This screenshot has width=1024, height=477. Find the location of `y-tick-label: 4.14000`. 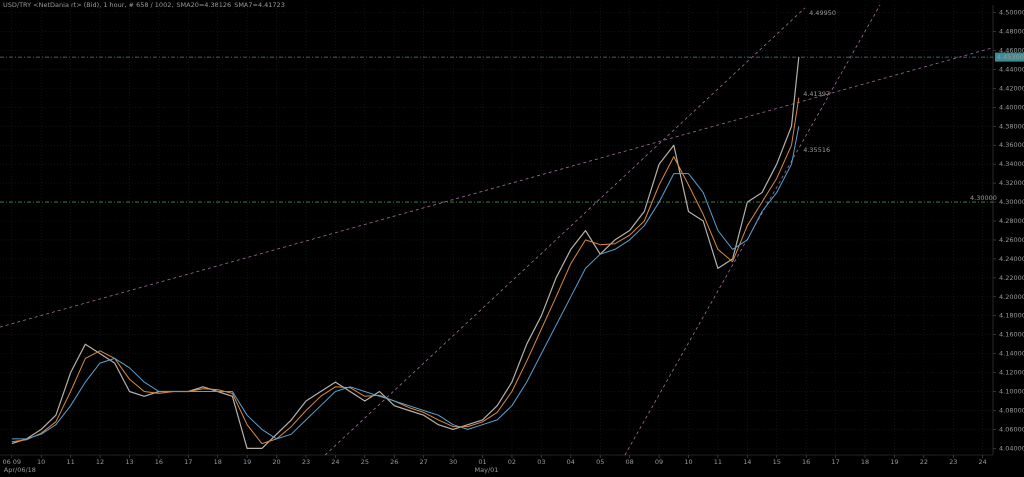

y-tick-label: 4.14000 is located at coordinates (1011, 354).